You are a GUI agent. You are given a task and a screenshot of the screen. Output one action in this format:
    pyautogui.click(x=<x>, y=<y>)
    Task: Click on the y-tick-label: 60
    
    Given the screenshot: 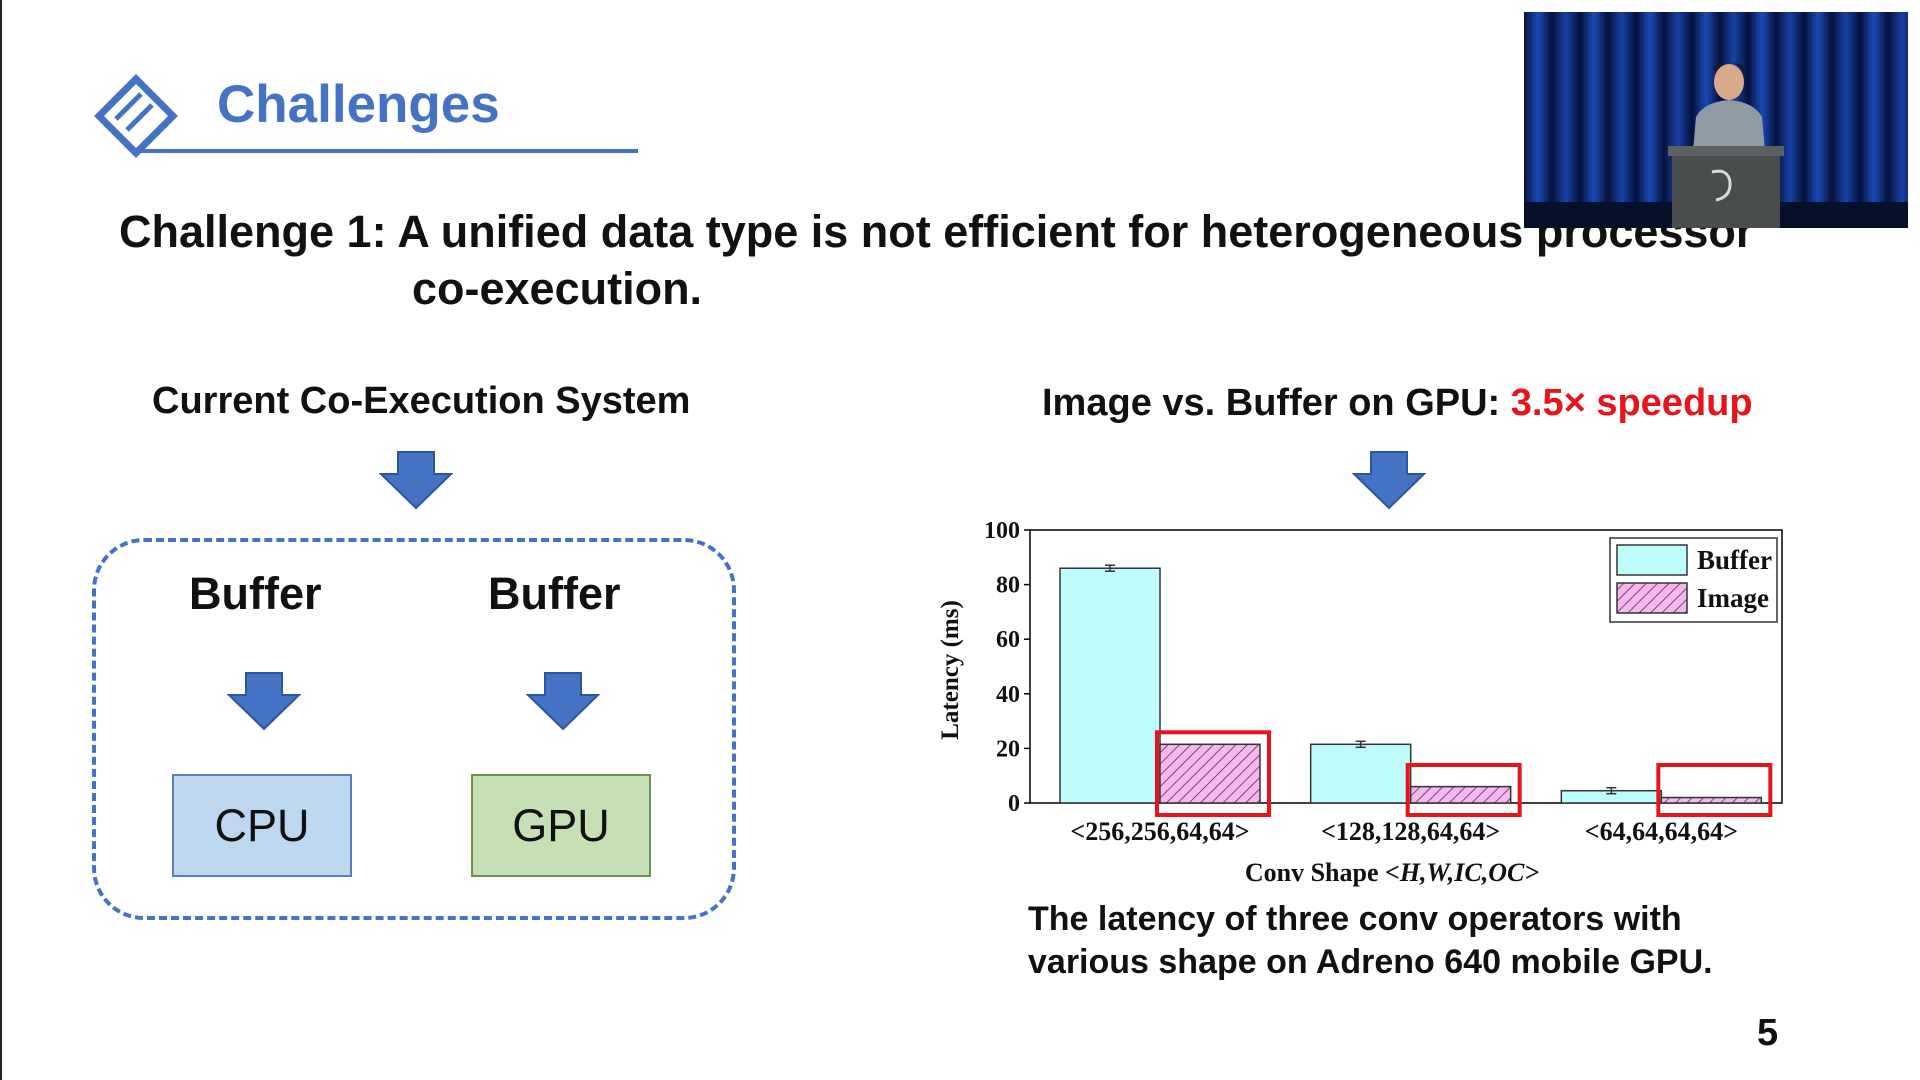 What is the action you would take?
    pyautogui.click(x=1008, y=640)
    